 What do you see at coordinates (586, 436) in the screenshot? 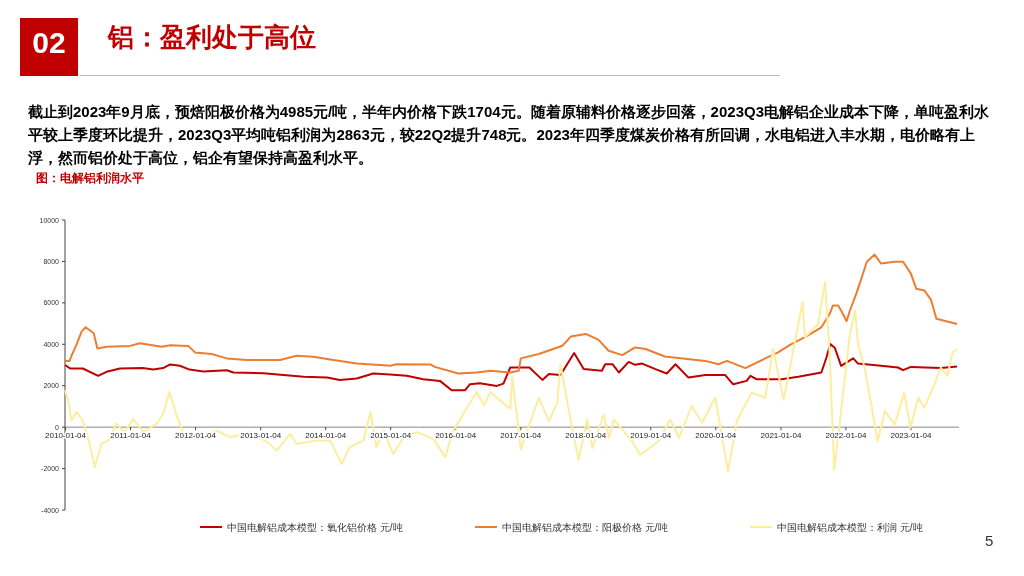
I see `x-tick-label: 2018-01-04` at bounding box center [586, 436].